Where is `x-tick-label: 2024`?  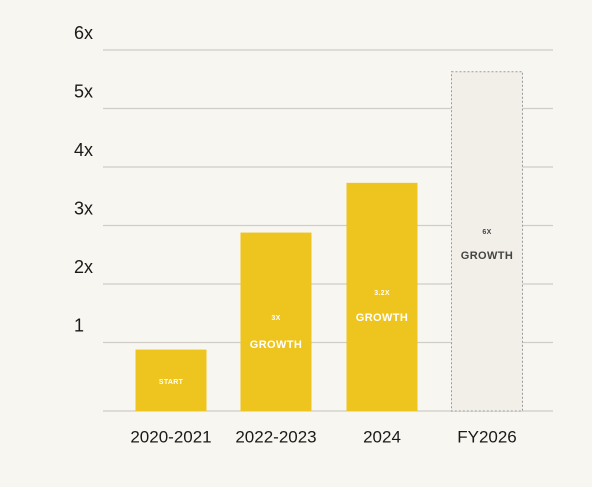
x-tick-label: 2024 is located at coordinates (382, 436).